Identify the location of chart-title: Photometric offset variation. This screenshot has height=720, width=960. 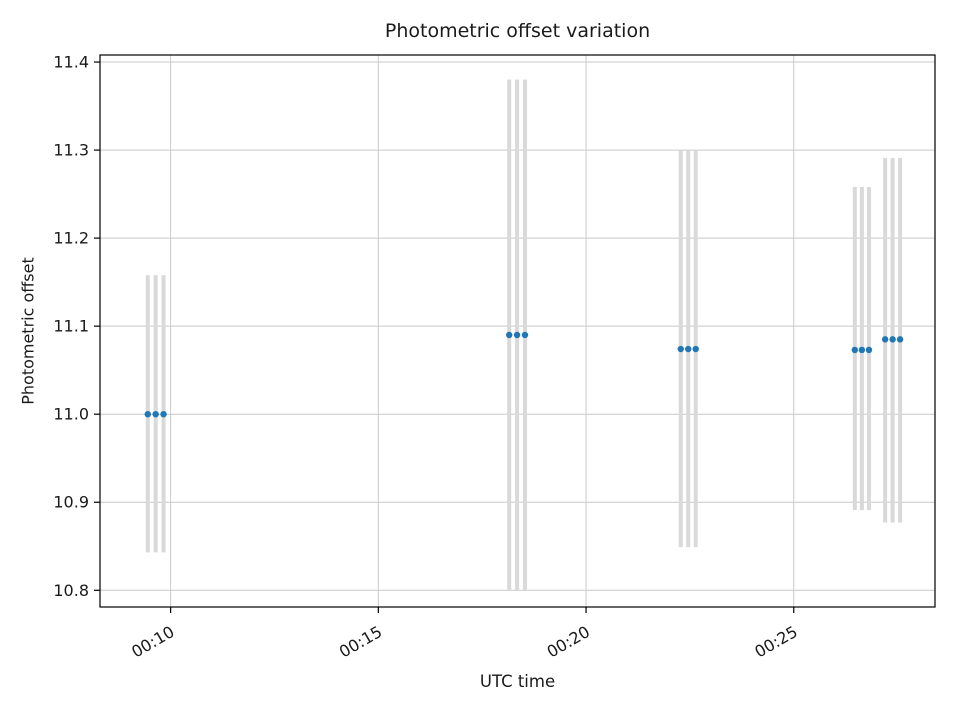
(517, 31).